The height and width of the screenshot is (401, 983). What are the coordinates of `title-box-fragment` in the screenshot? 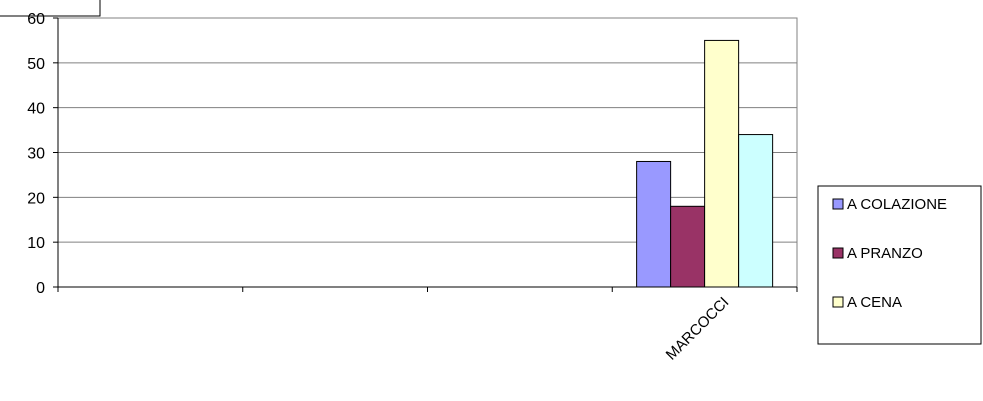 It's located at (50, 8).